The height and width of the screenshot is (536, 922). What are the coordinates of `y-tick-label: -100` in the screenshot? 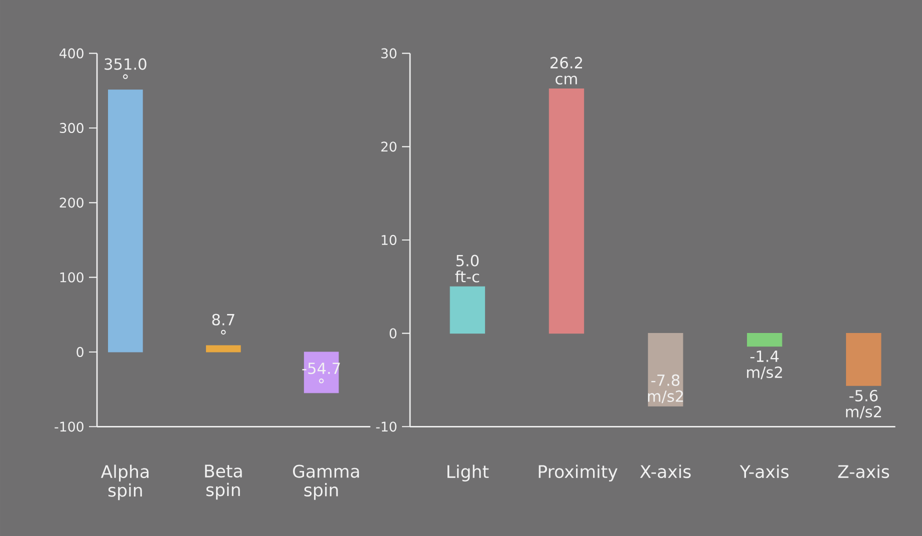 It's located at (69, 427).